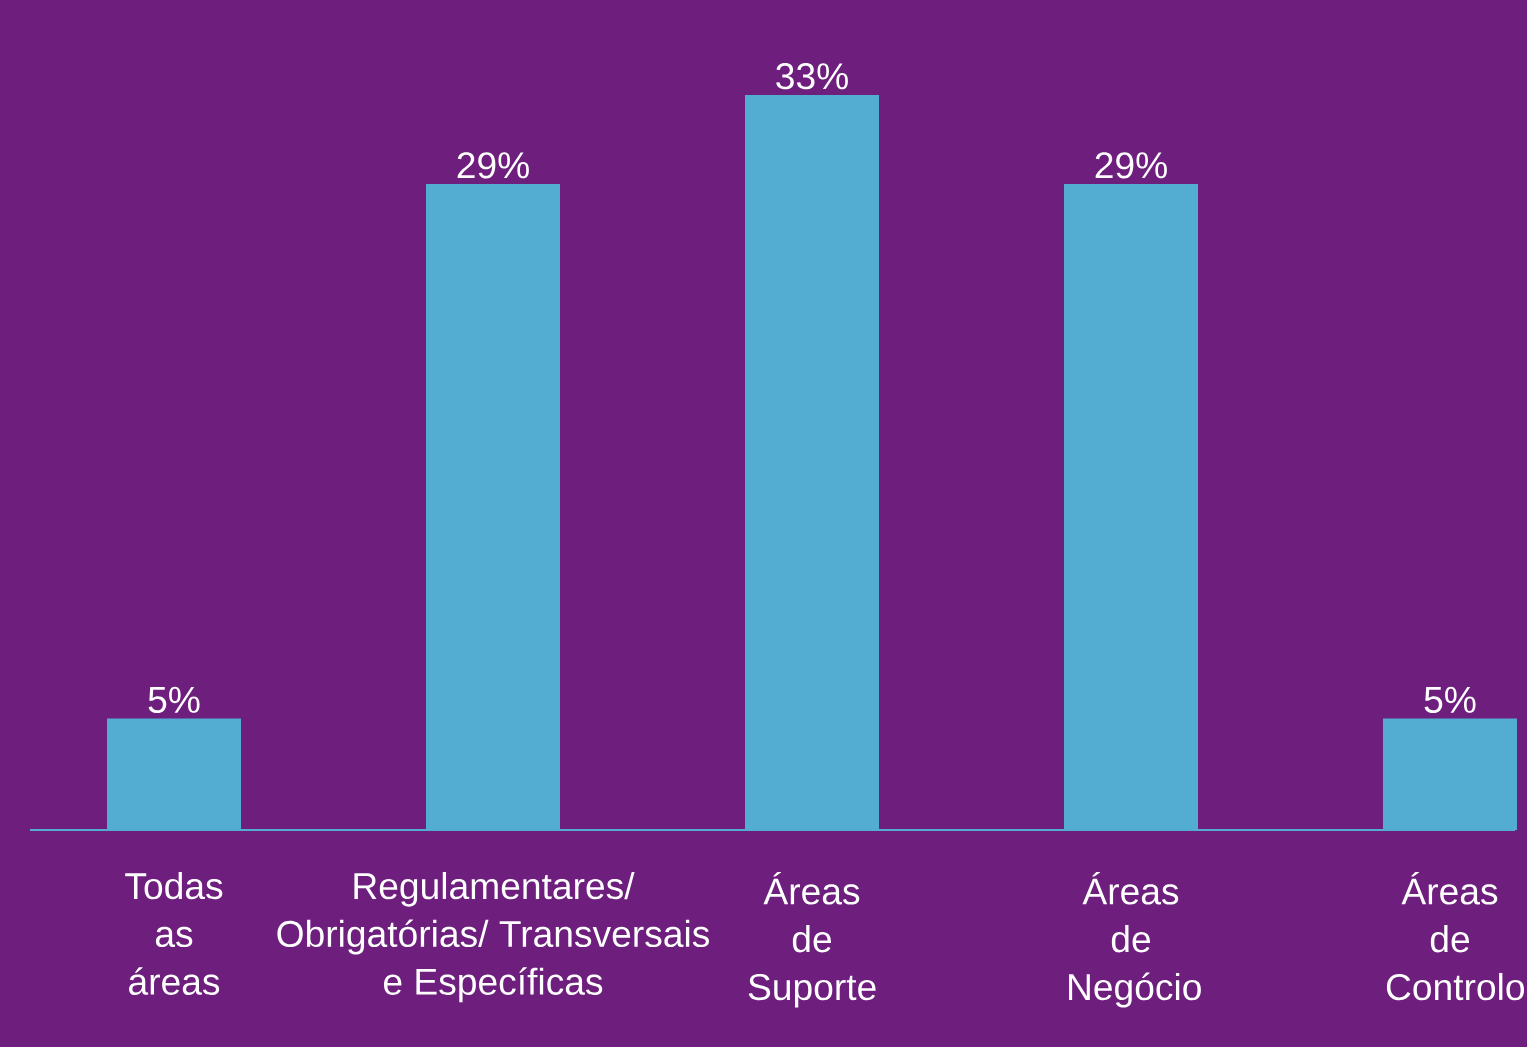  I want to click on data-label: 33%, so click(812, 76).